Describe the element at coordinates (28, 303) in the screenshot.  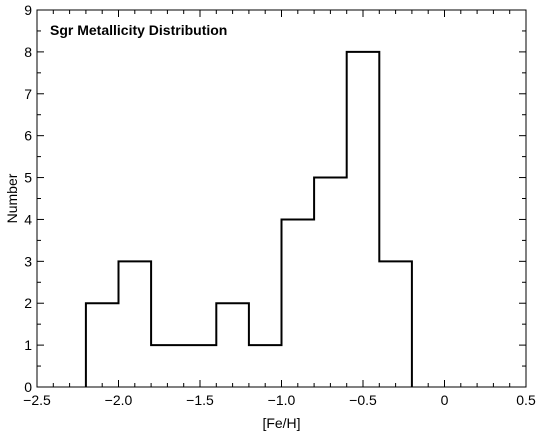
I see `y-tick-label: 2` at that location.